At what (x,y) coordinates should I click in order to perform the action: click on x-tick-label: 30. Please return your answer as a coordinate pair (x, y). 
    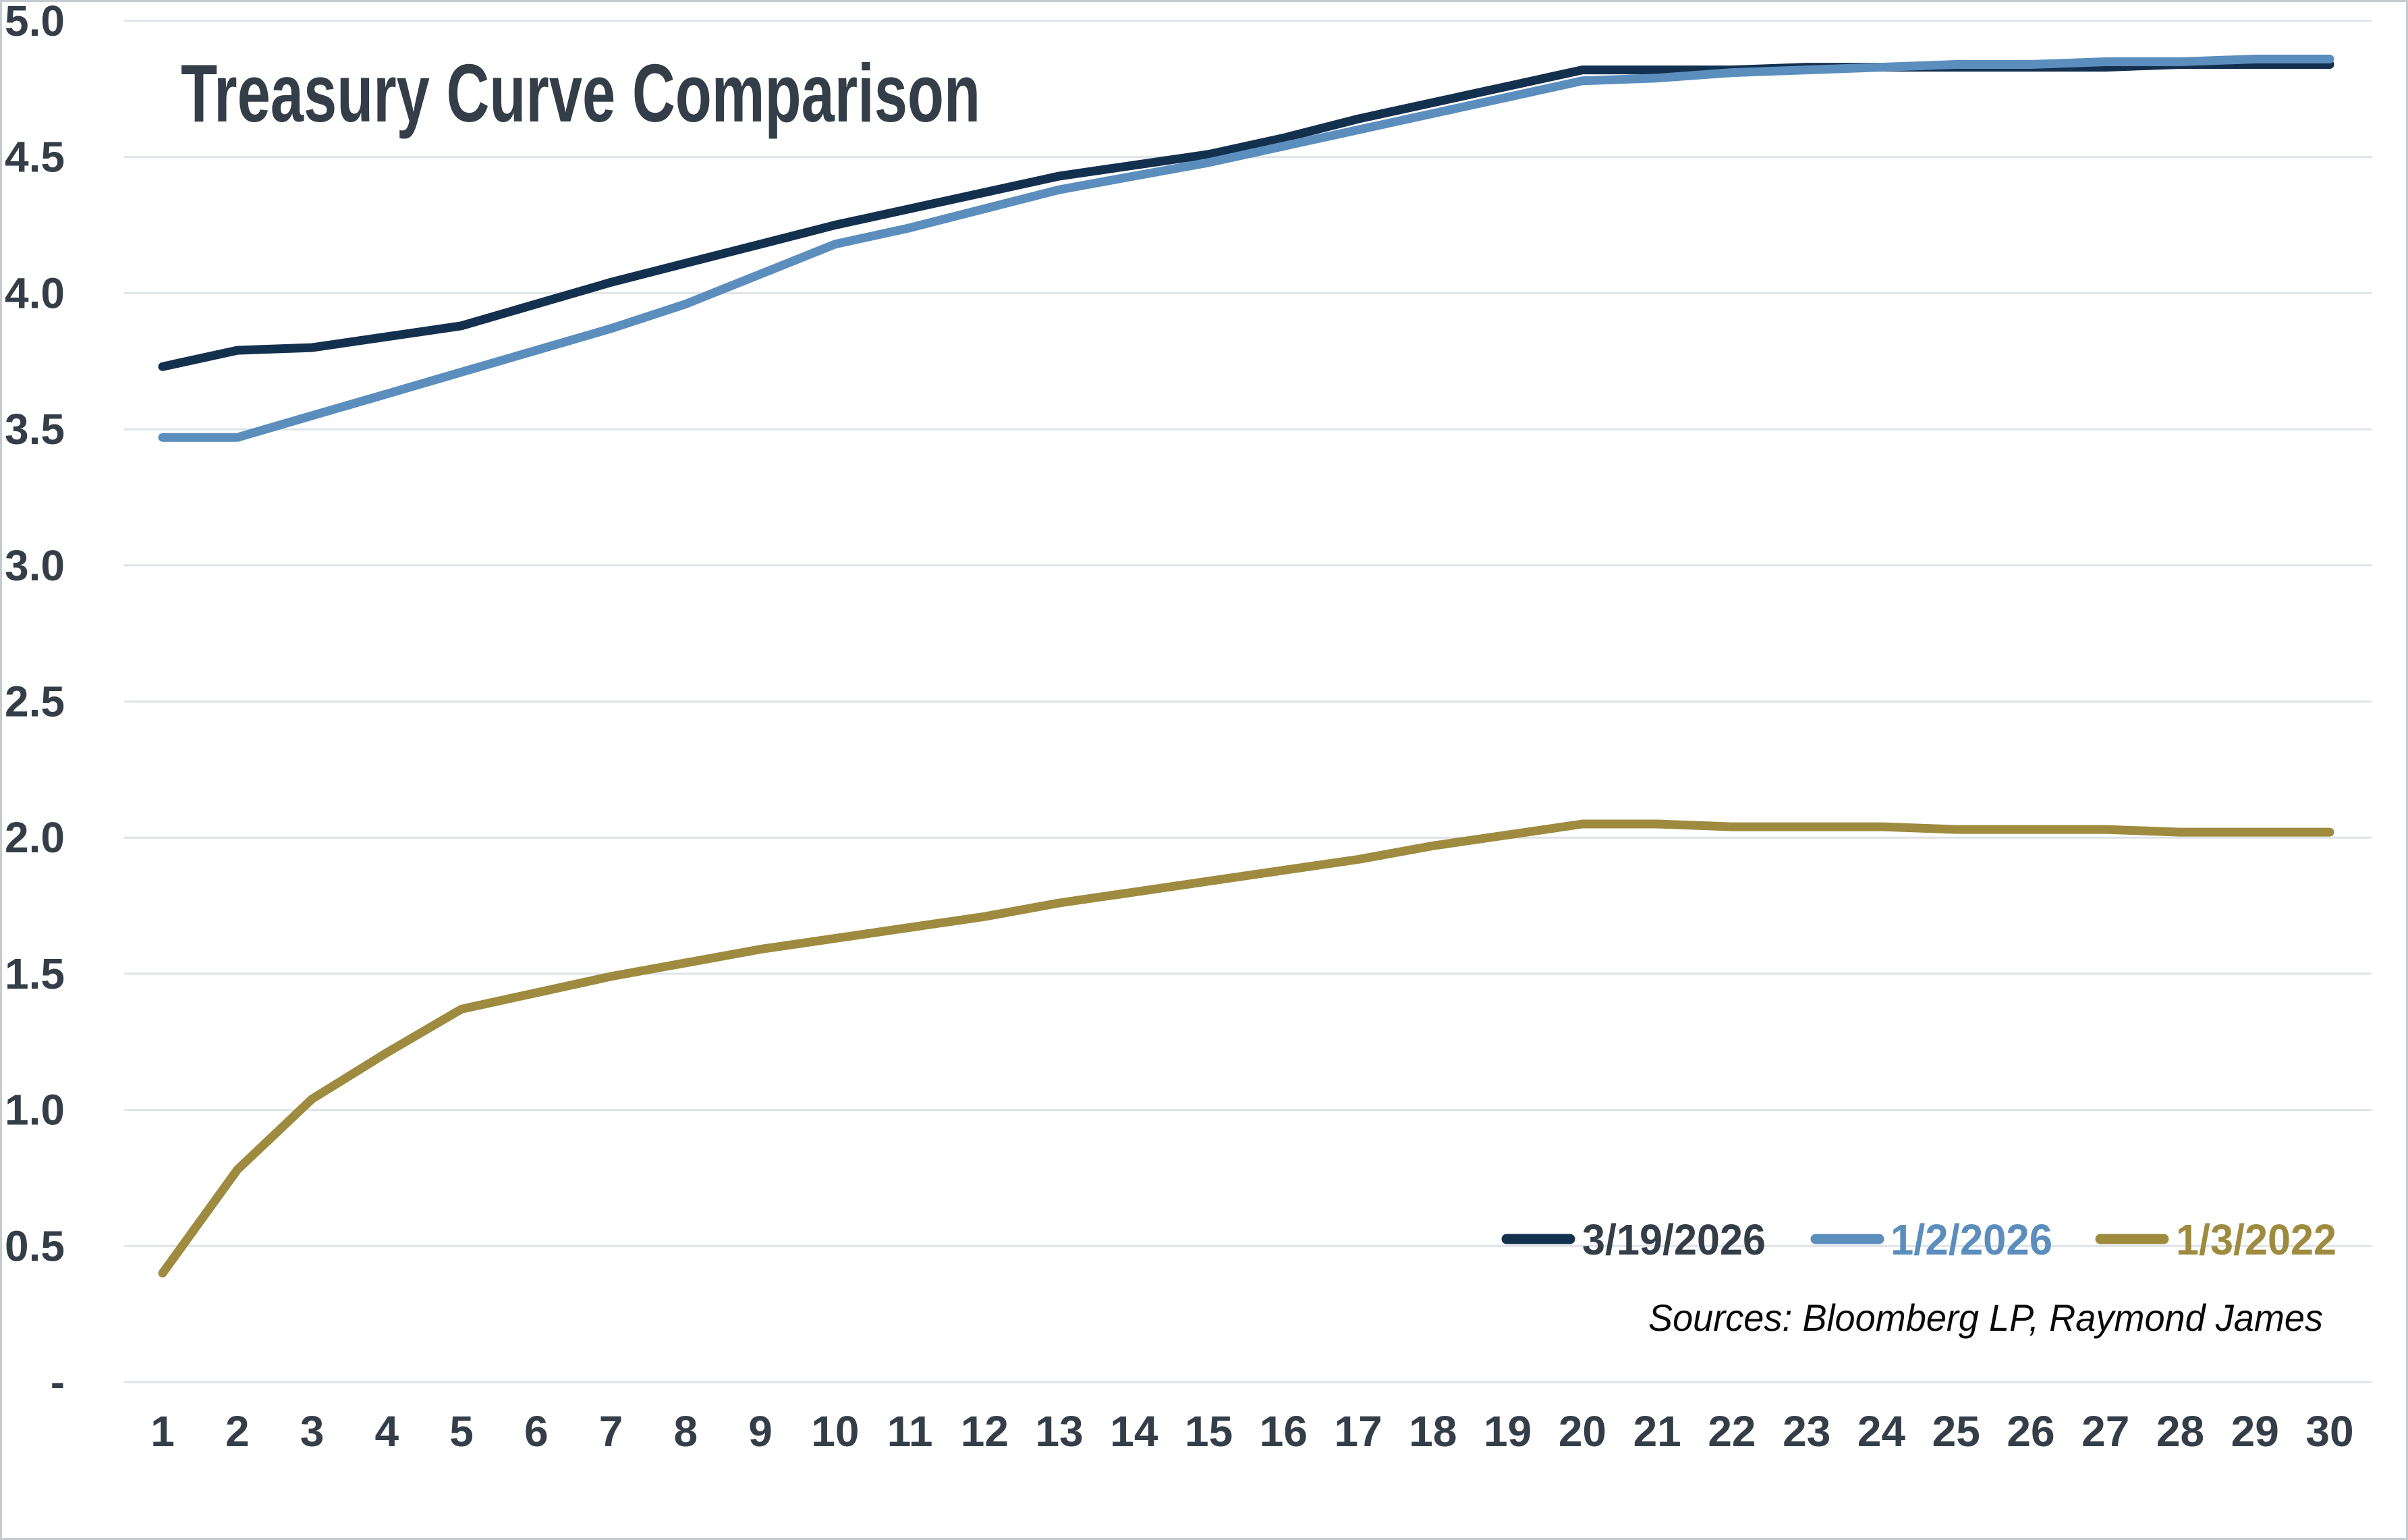
    Looking at the image, I should click on (2329, 1431).